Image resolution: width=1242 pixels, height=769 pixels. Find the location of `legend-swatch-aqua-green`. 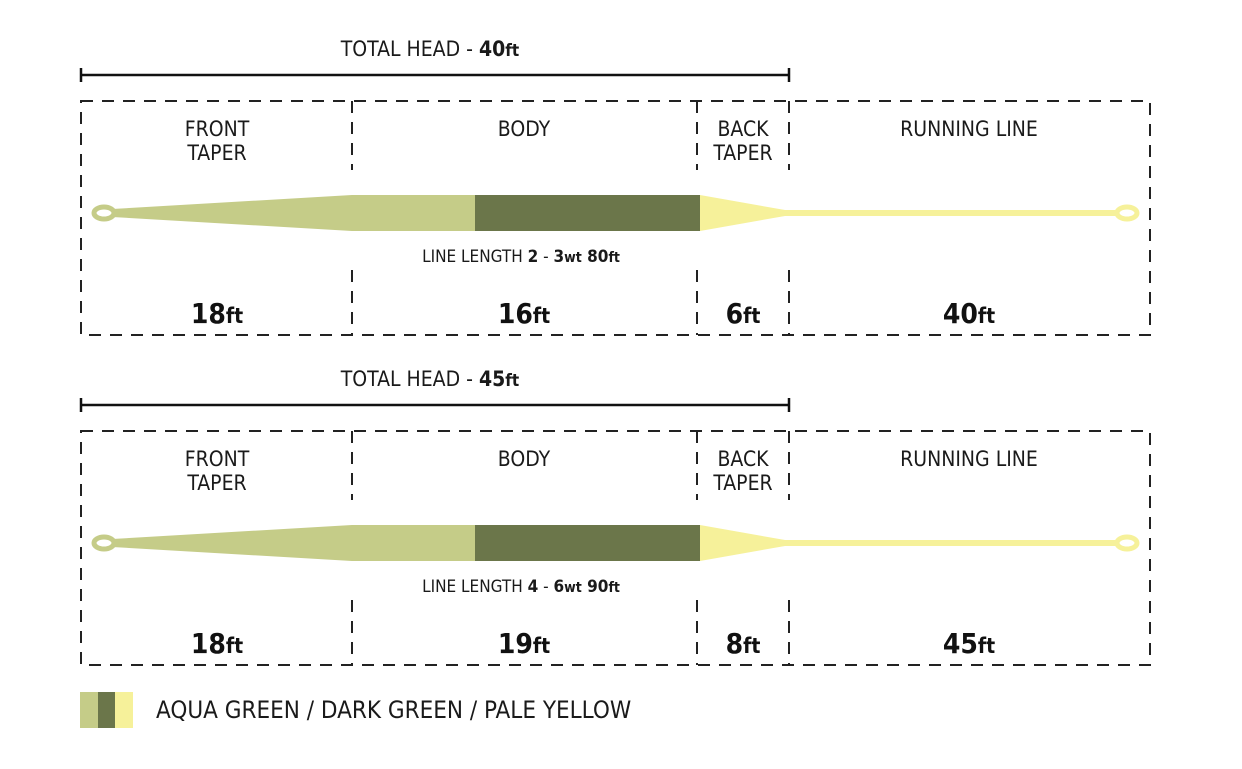

legend-swatch-aqua-green is located at coordinates (89, 710).